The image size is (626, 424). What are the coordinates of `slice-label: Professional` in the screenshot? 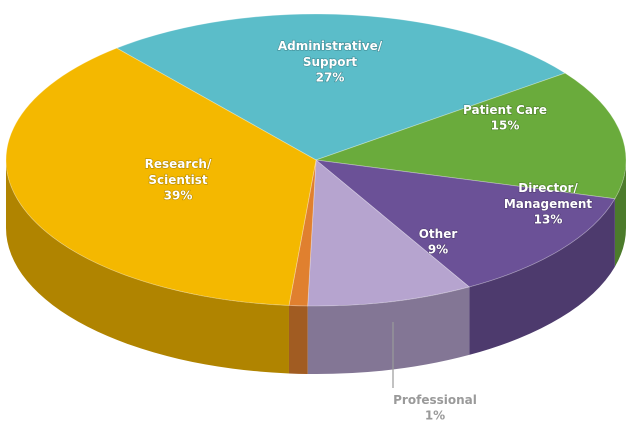 It's located at (435, 400).